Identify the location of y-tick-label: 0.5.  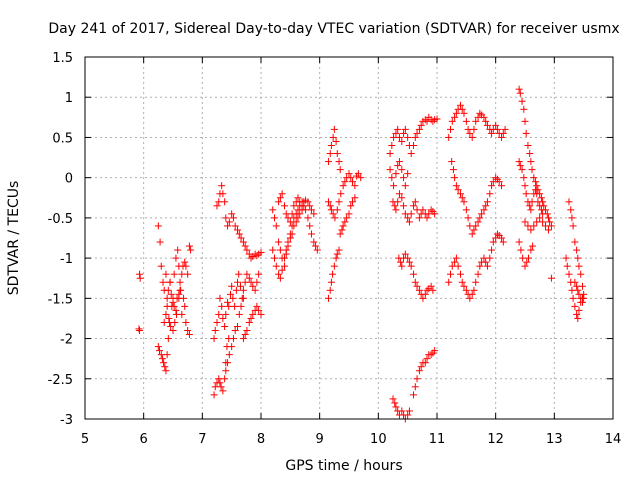
(62, 138).